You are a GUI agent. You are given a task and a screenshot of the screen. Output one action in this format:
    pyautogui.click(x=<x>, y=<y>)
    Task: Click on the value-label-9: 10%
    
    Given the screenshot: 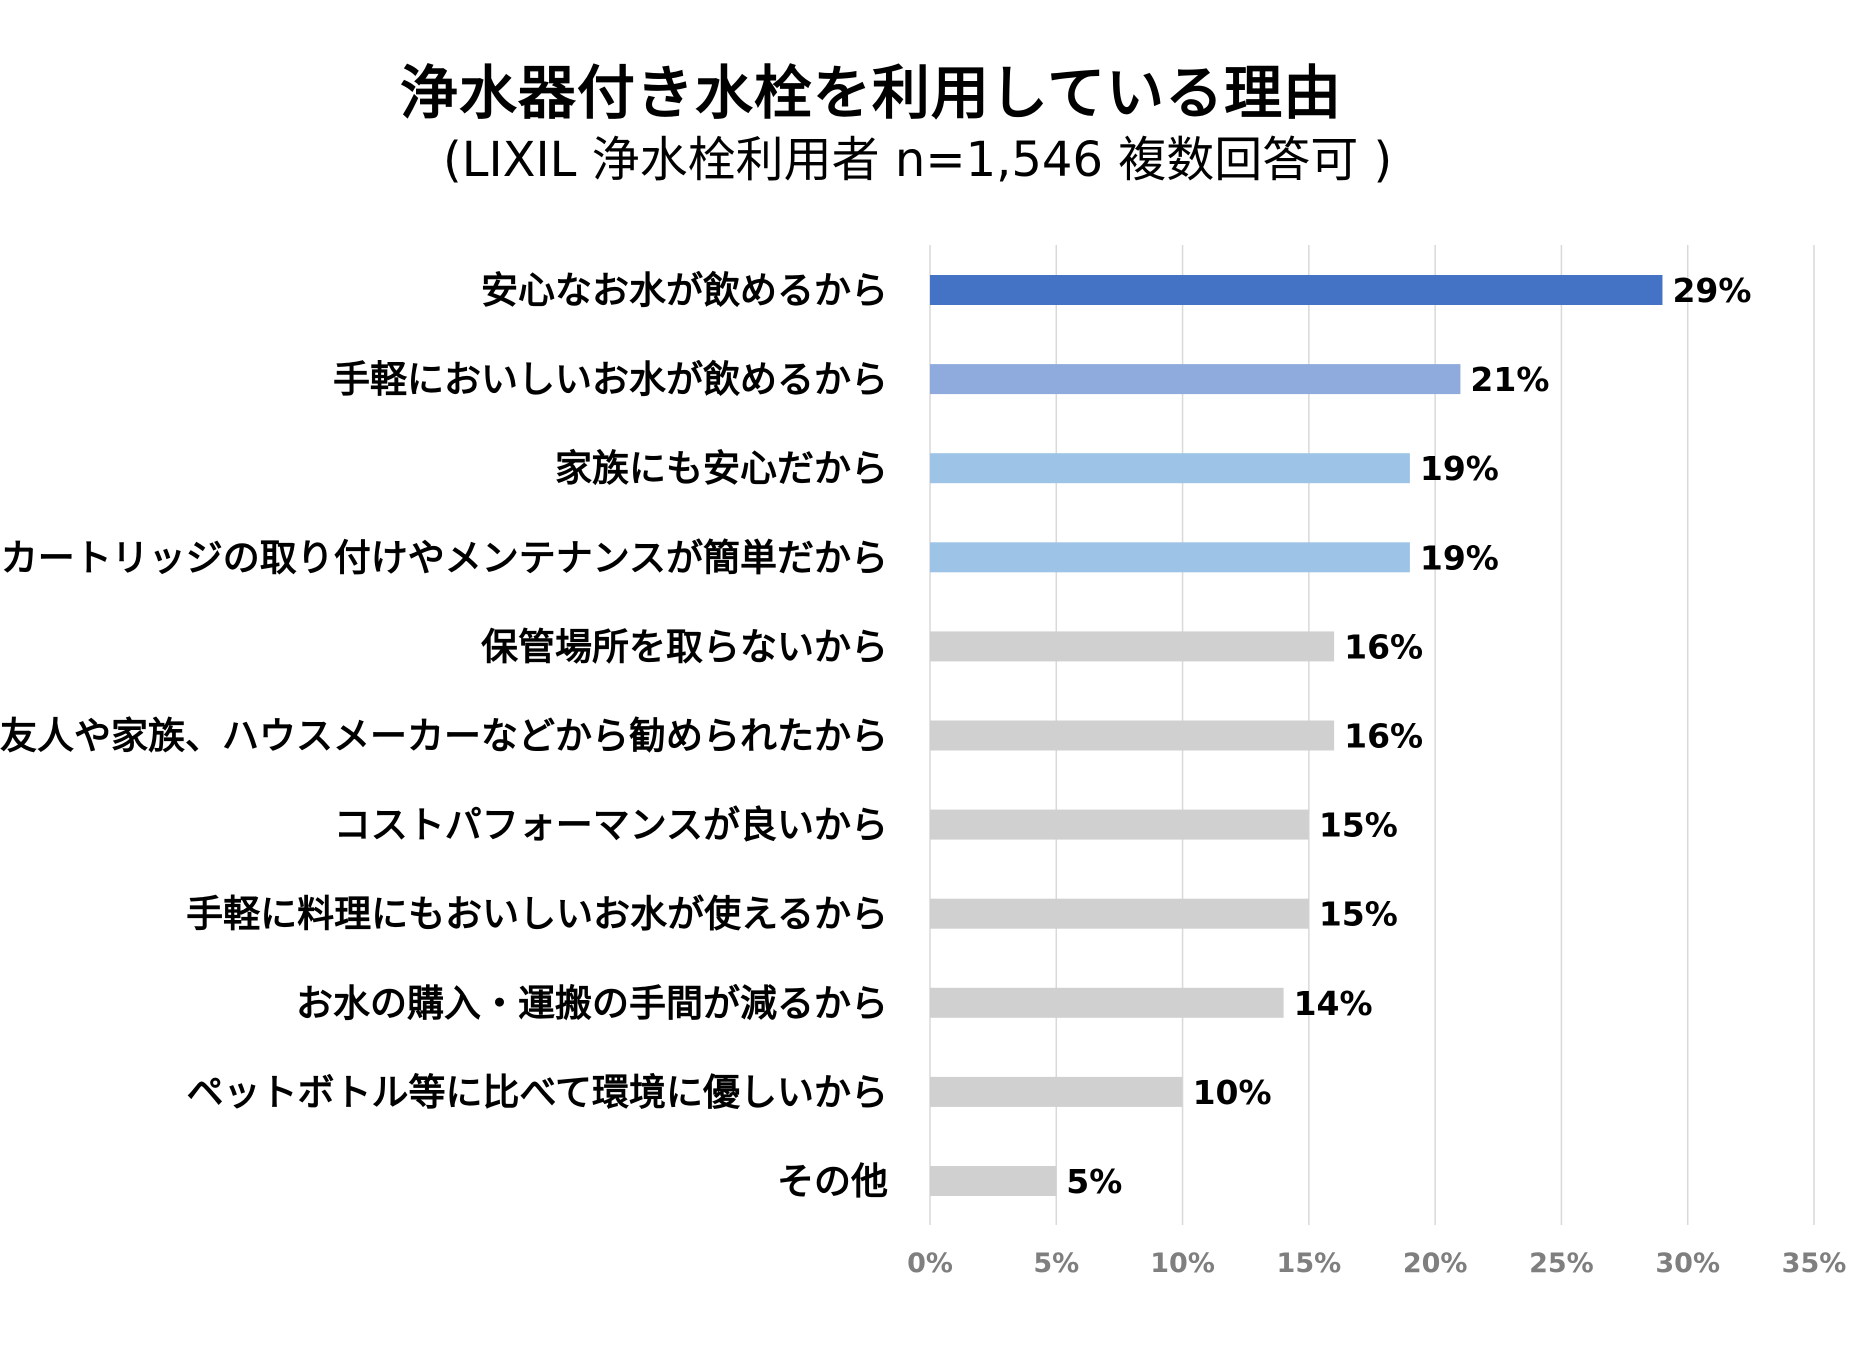 What is the action you would take?
    pyautogui.click(x=1232, y=1092)
    